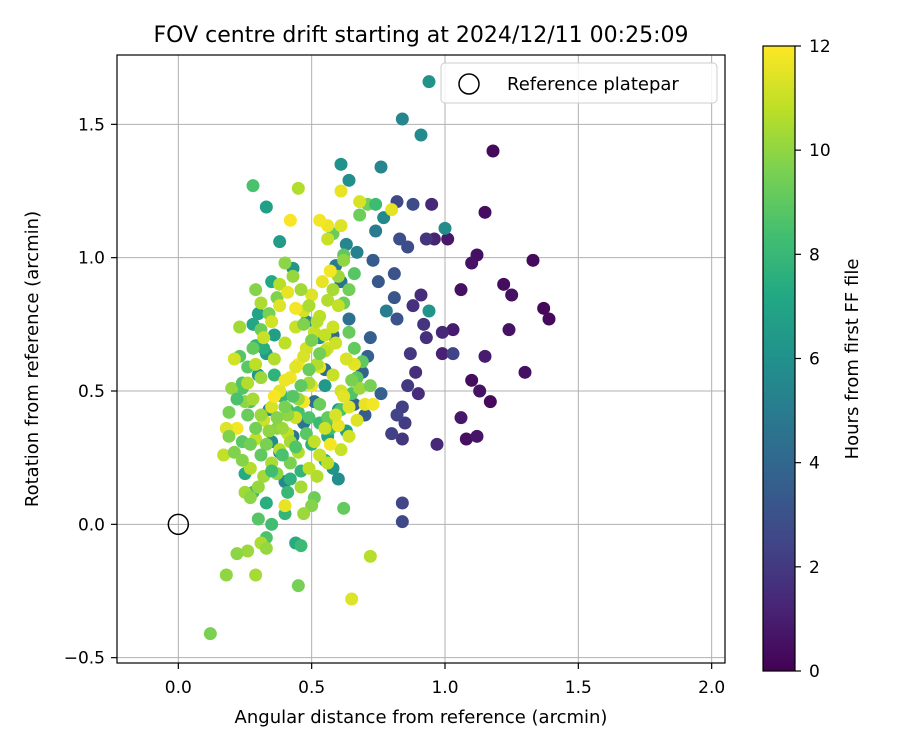 The height and width of the screenshot is (750, 900). I want to click on x-axis-label: Angular distance from reference (arcmin), so click(421, 717).